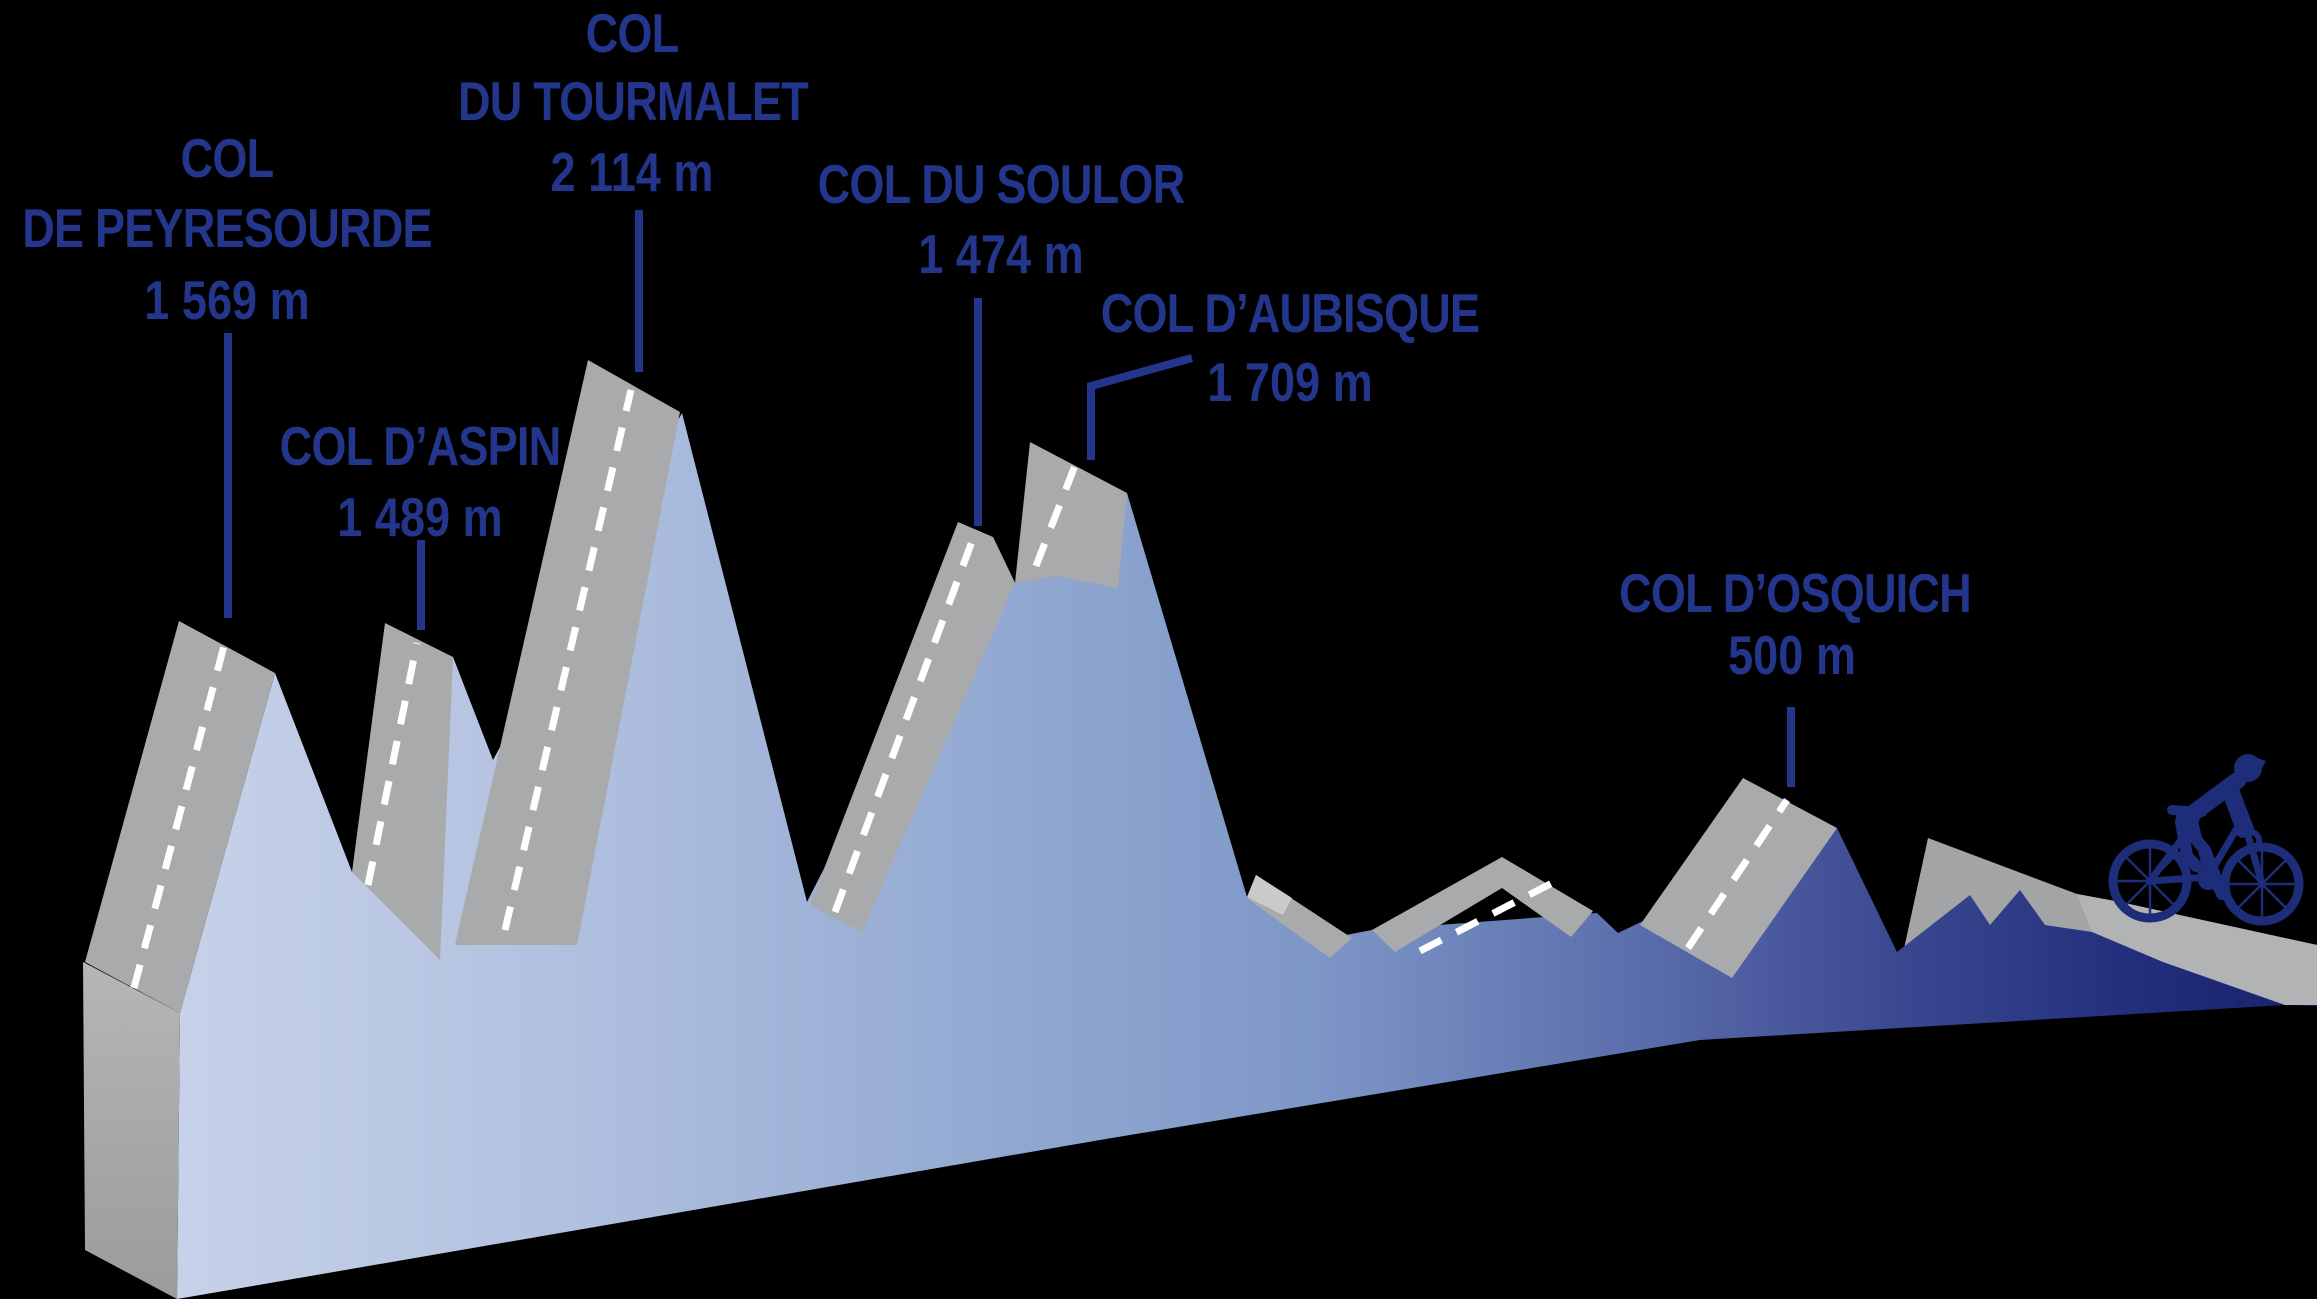 The height and width of the screenshot is (1299, 2317). What do you see at coordinates (227, 158) in the screenshot?
I see `peyresourde-line1: COL` at bounding box center [227, 158].